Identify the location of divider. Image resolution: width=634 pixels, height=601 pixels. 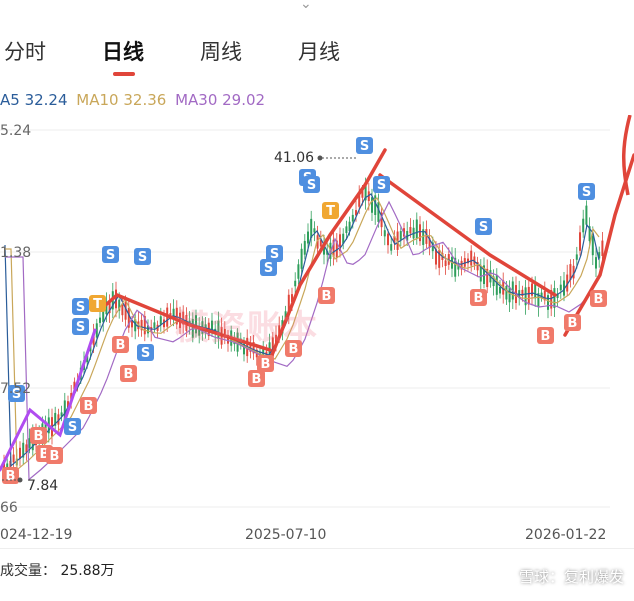
(317, 548).